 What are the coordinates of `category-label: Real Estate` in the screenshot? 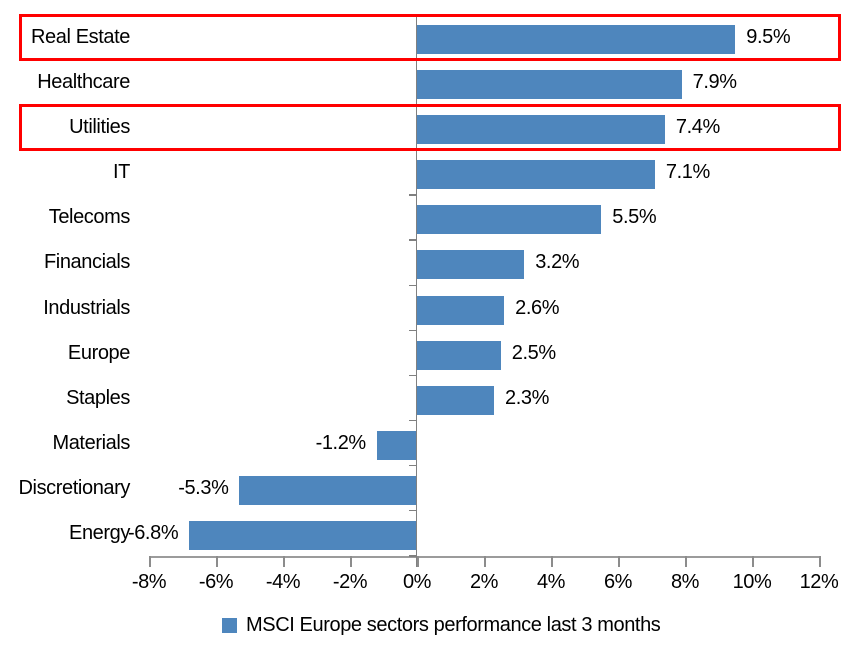 It's located at (80, 37).